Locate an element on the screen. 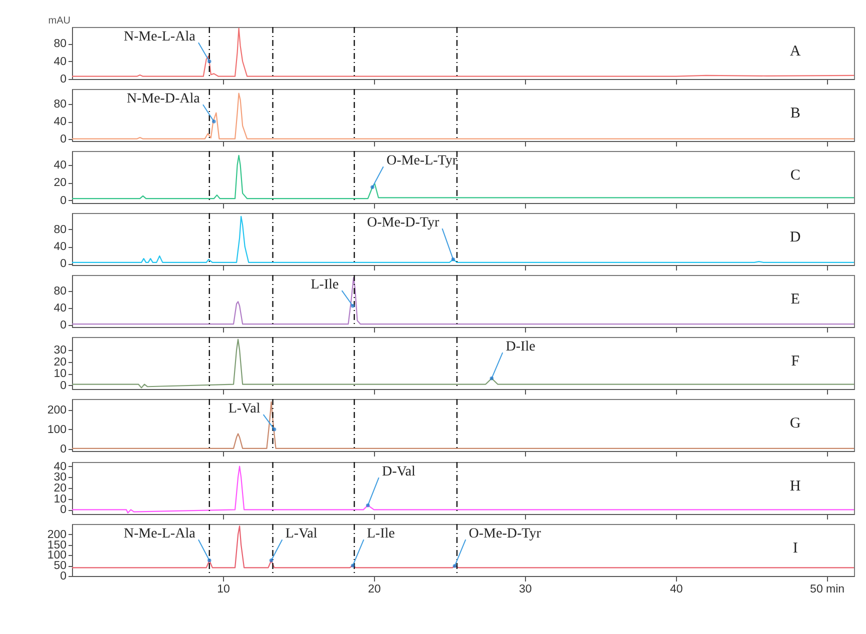  x-tick-label: 30 is located at coordinates (525, 590).